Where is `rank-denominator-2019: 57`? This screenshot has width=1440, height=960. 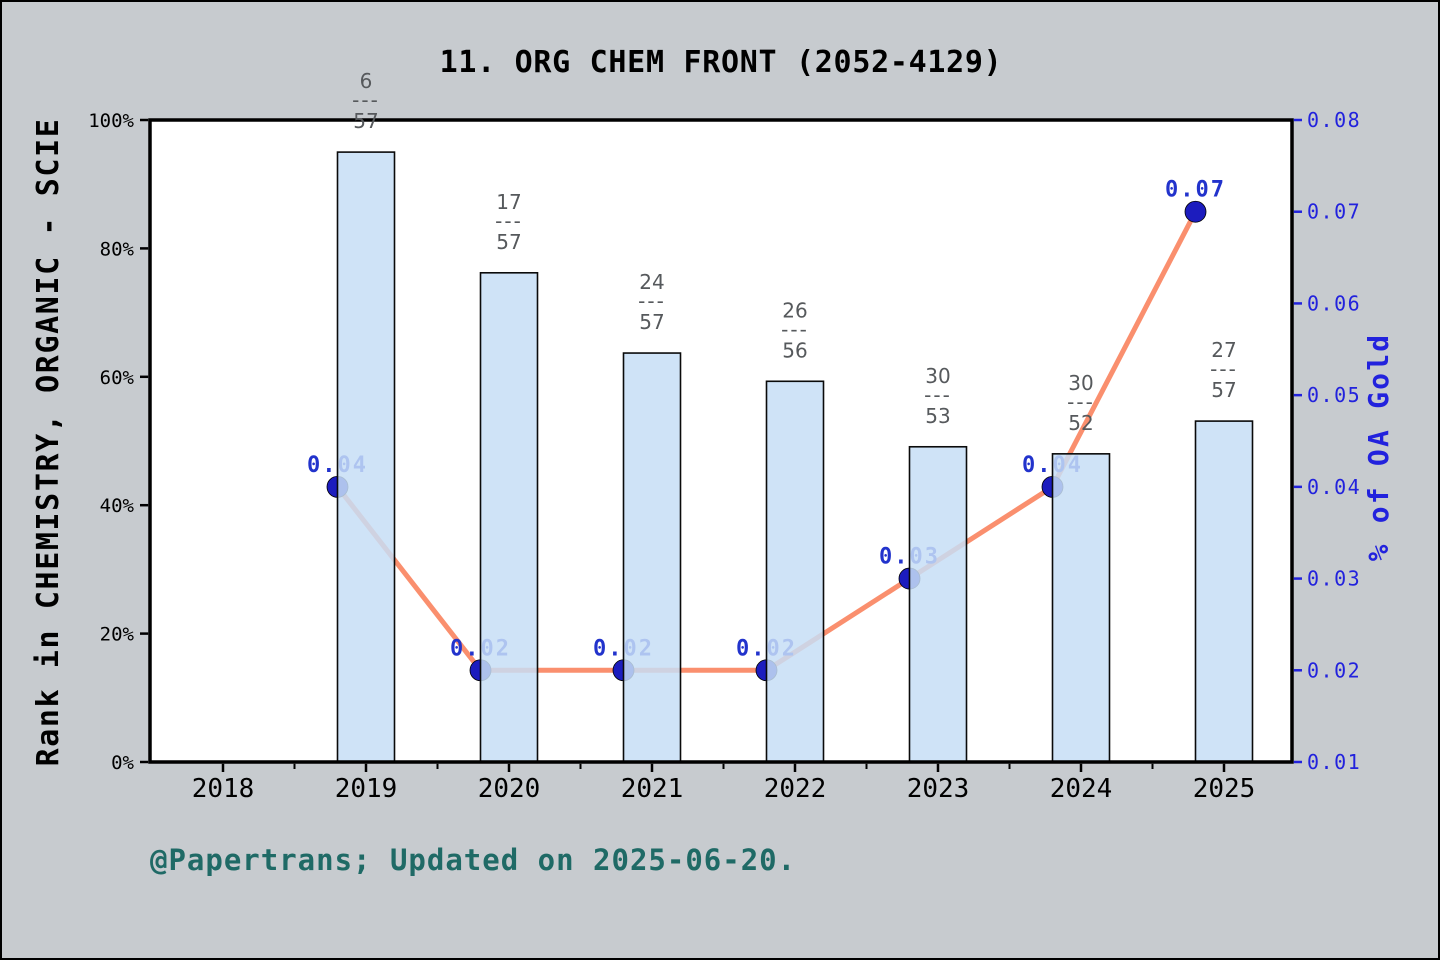
rank-denominator-2019: 57 is located at coordinates (365, 121).